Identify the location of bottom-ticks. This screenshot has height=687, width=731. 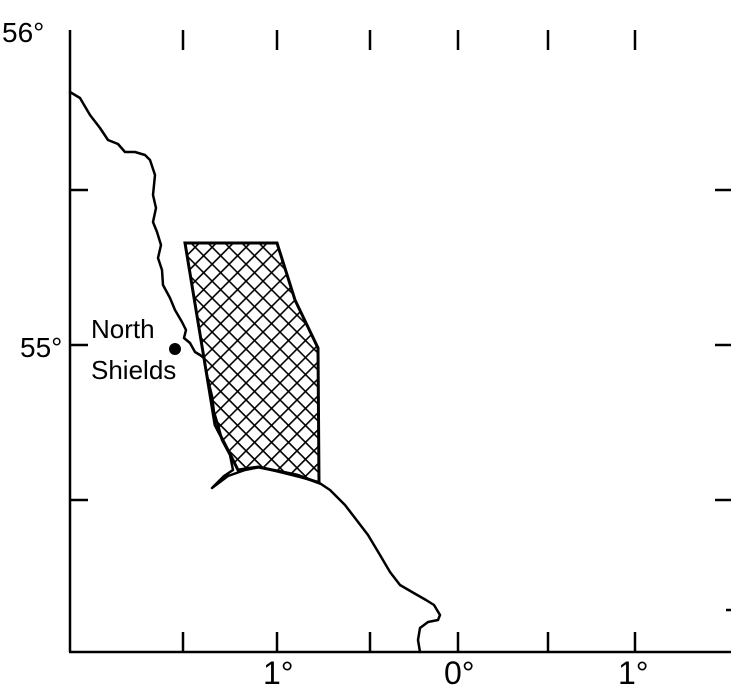
(409, 642).